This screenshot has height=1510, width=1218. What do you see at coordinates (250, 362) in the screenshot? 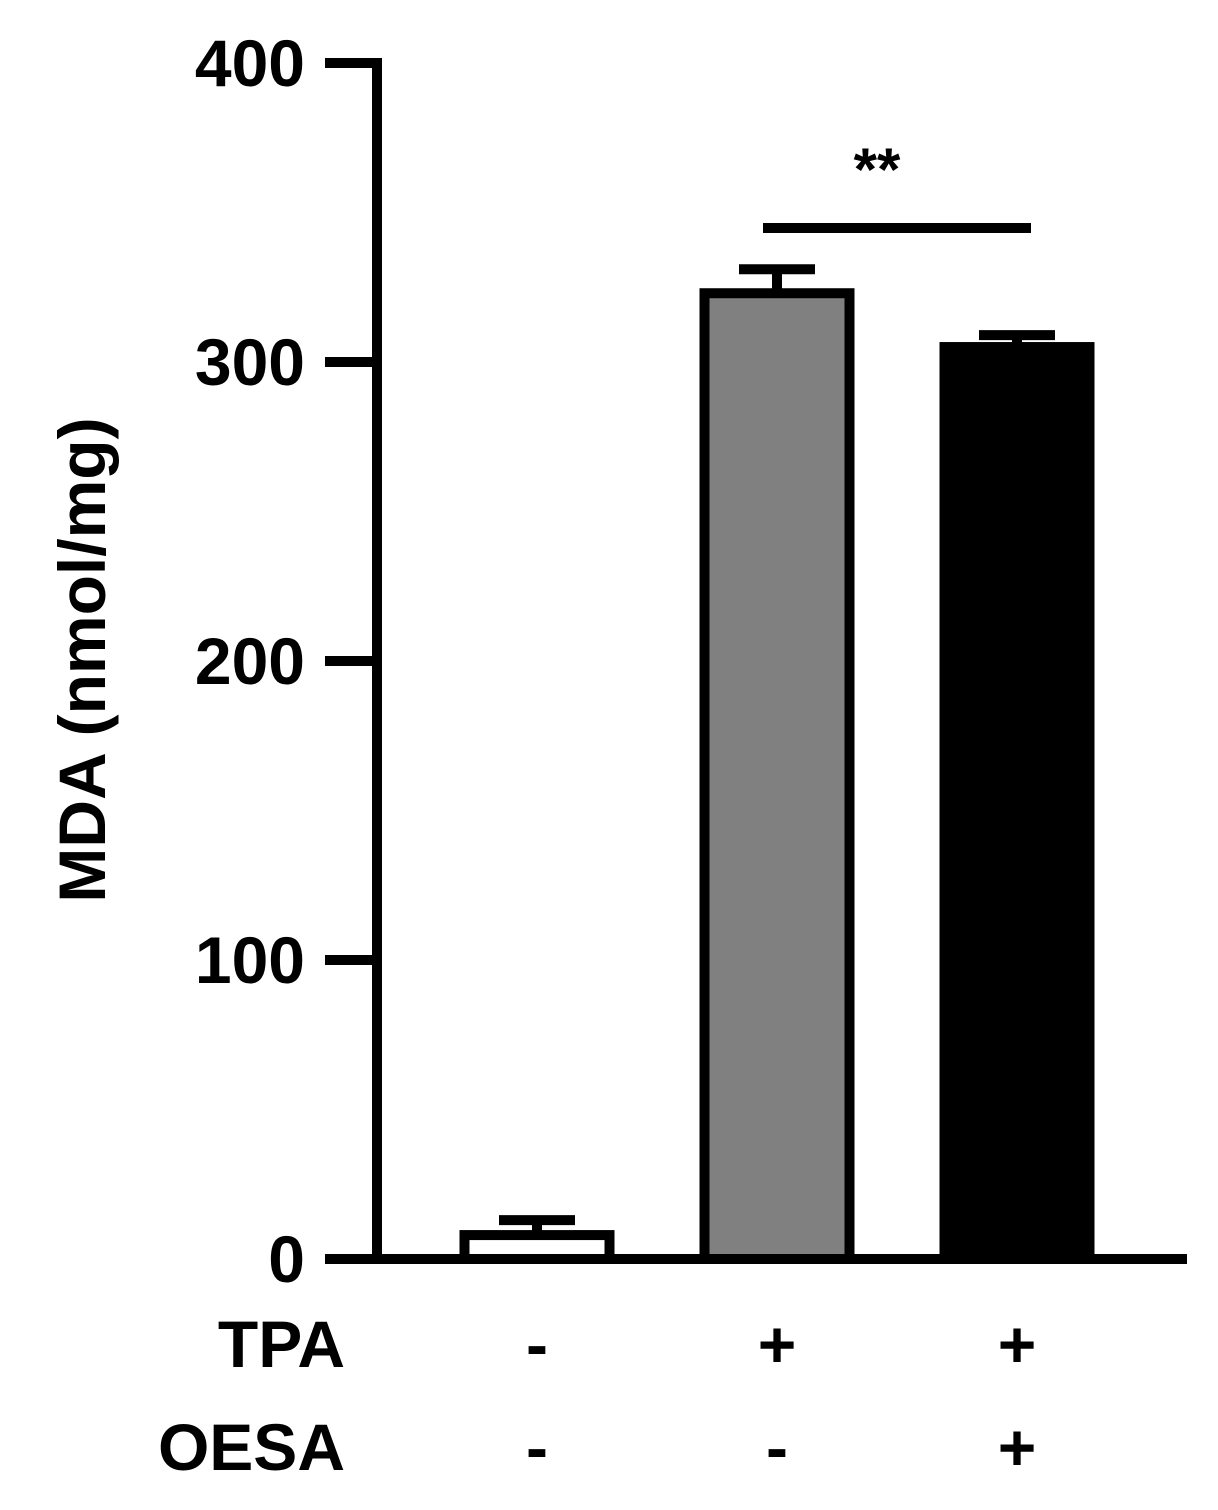
I see `y-tick-label: 300` at bounding box center [250, 362].